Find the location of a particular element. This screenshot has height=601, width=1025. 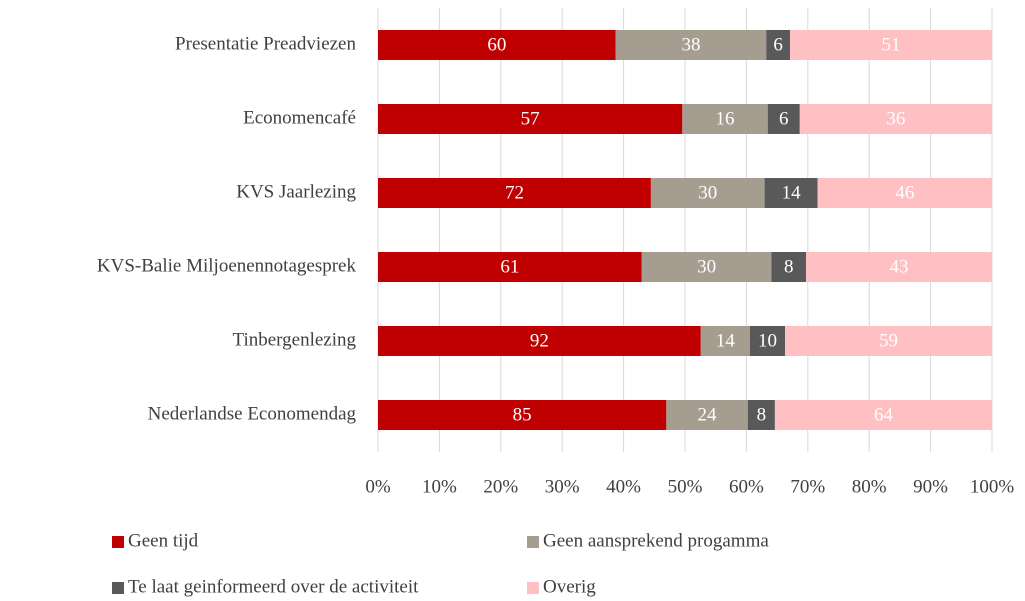

data-label: 92 is located at coordinates (539, 340).